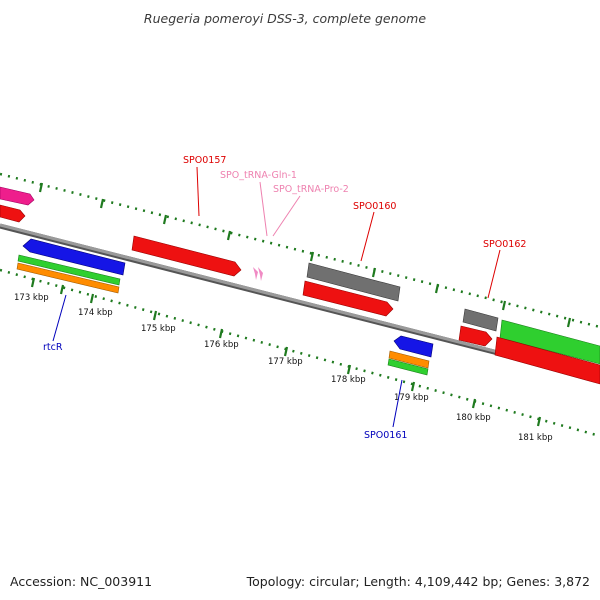 The image size is (600, 600). What do you see at coordinates (81, 581) in the screenshot?
I see `accession-text: Accession: NC_003911` at bounding box center [81, 581].